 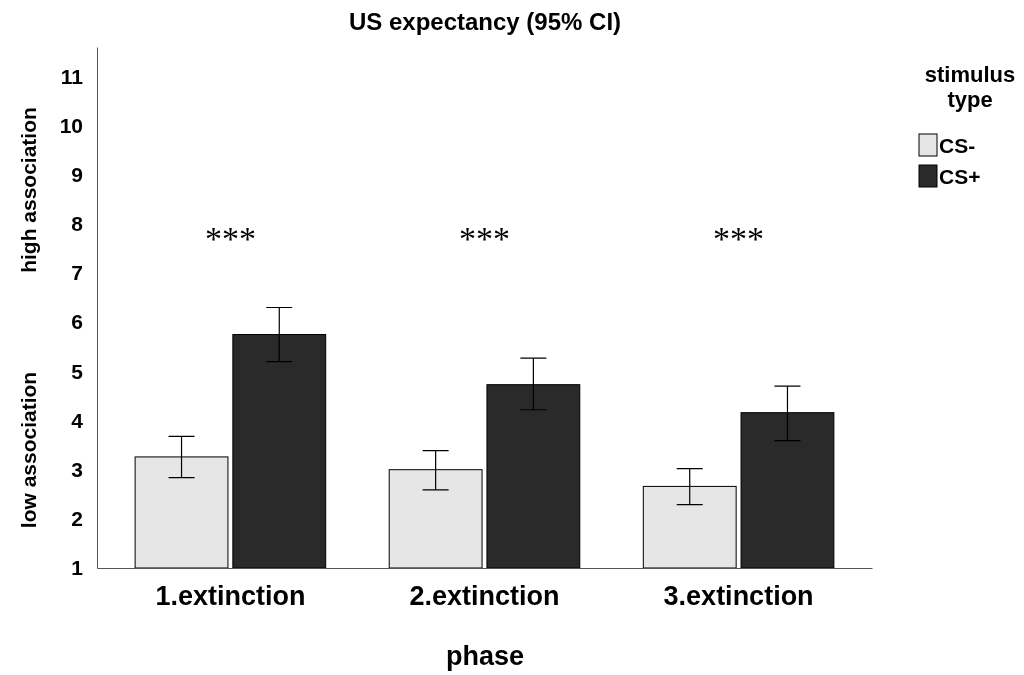 What do you see at coordinates (28, 450) in the screenshot?
I see `y-axis-title: low association` at bounding box center [28, 450].